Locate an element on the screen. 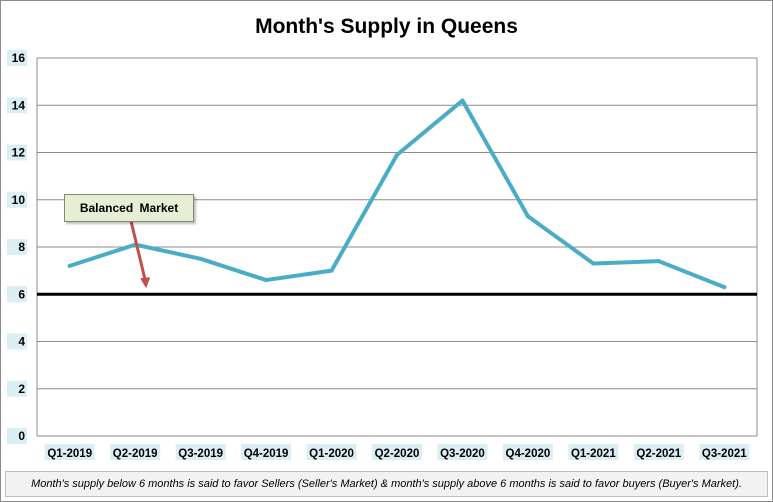  xtick-label-3: Q4-2019 is located at coordinates (266, 454).